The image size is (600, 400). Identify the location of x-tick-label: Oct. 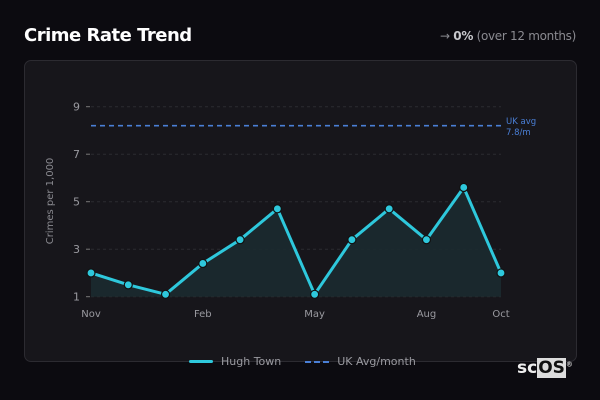
(500, 314).